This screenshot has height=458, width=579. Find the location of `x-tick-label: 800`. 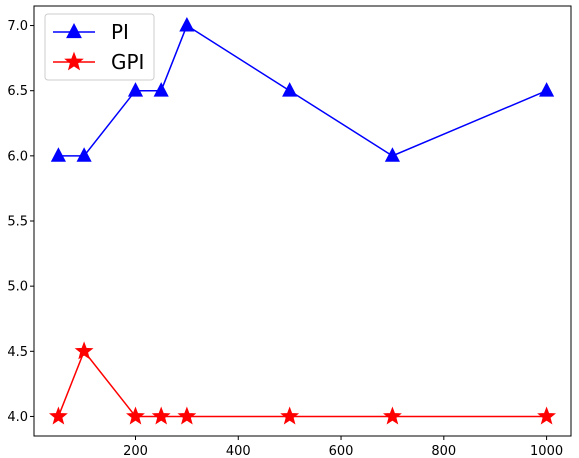

x-tick-label: 800 is located at coordinates (443, 451).